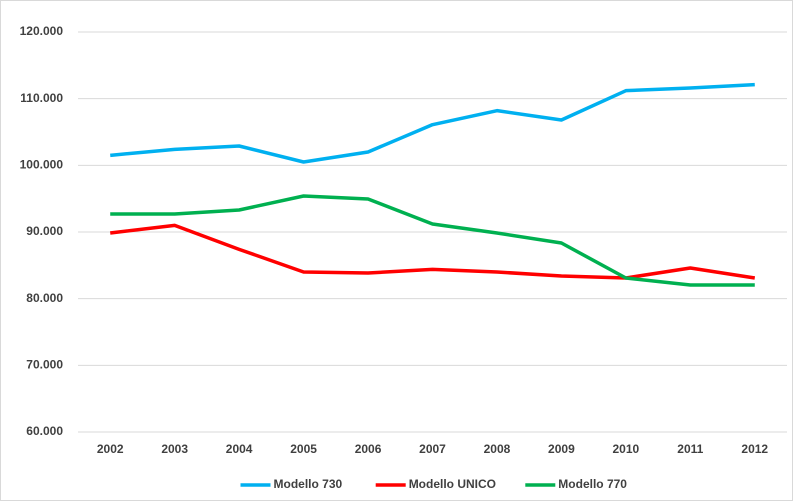  Describe the element at coordinates (690, 449) in the screenshot. I see `x-tick-label: 2011` at that location.